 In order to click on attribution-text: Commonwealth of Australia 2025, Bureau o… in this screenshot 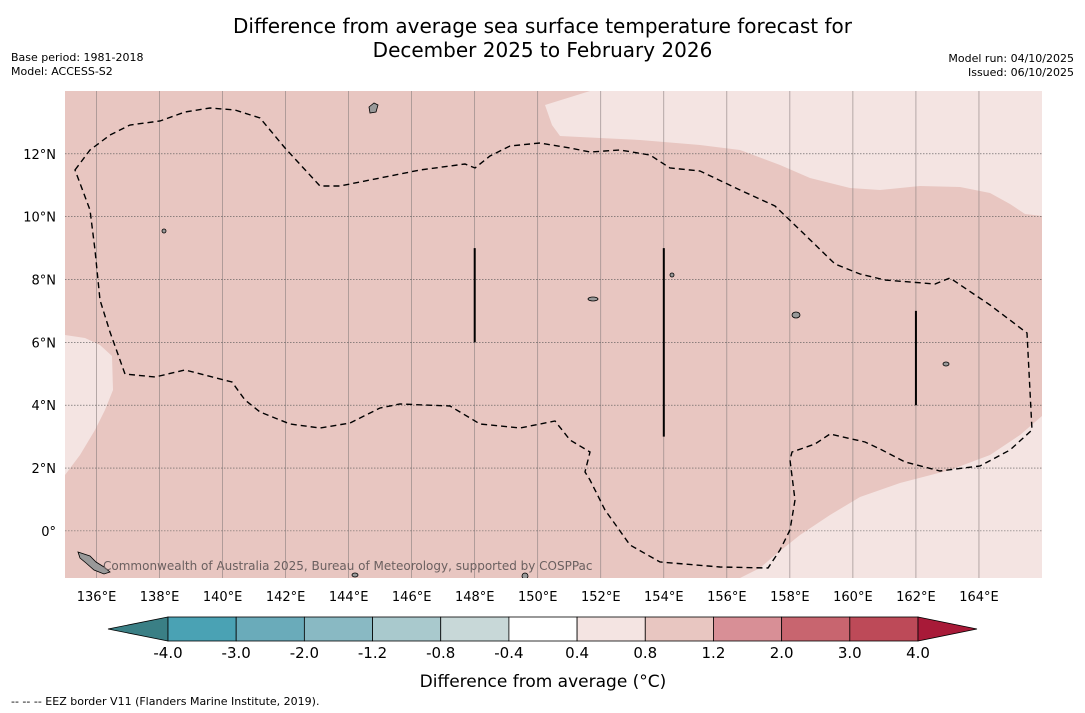, I will do `click(348, 566)`.